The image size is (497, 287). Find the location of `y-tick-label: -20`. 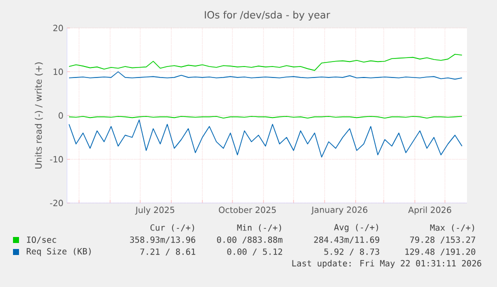

y-tick-label: -20 is located at coordinates (56, 203).